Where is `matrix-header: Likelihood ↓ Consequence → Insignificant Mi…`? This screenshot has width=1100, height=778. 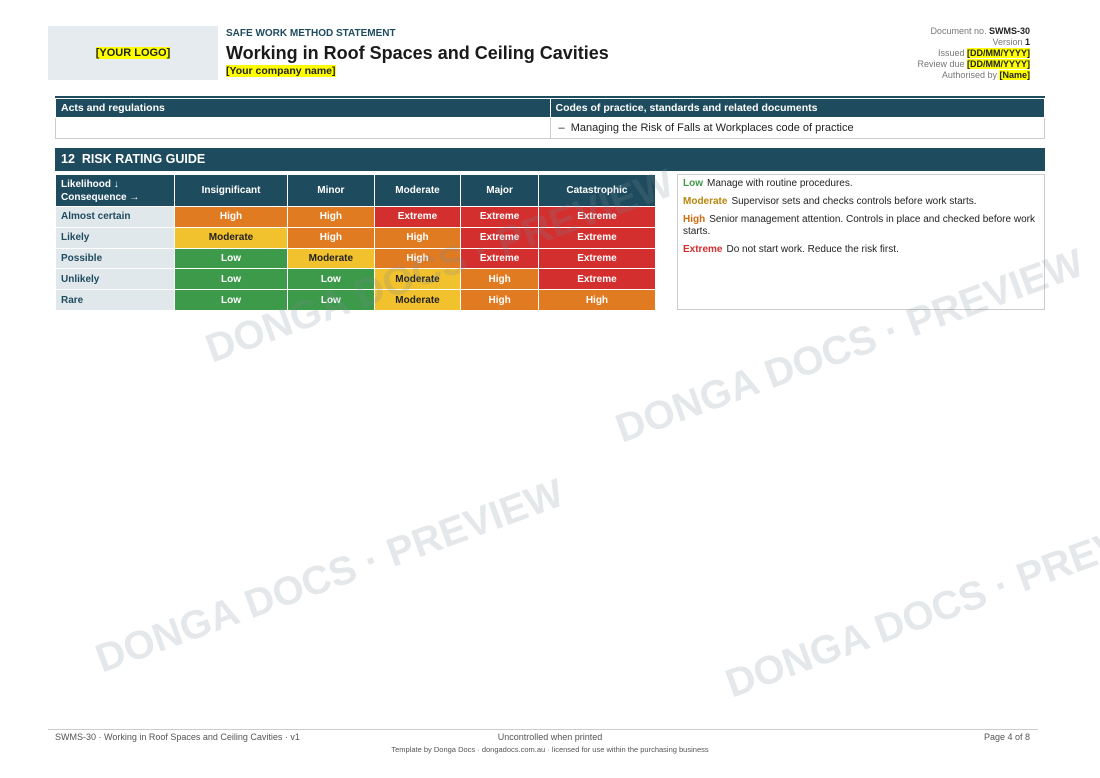
matrix-header: Likelihood ↓ Consequence → Insignificant Mi… is located at coordinates (356, 190).